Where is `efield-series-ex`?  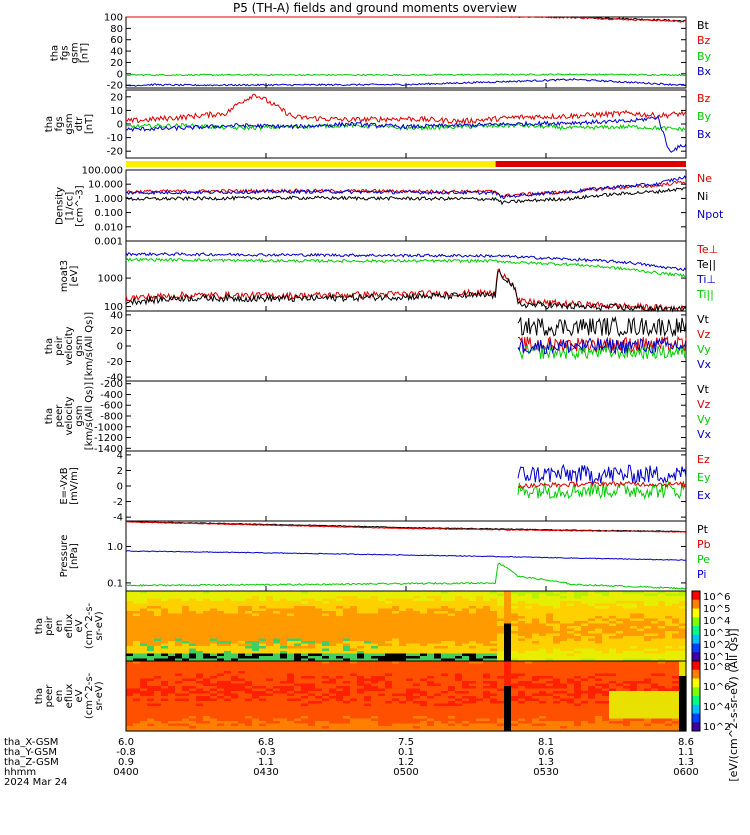 efield-series-ex is located at coordinates (602, 474).